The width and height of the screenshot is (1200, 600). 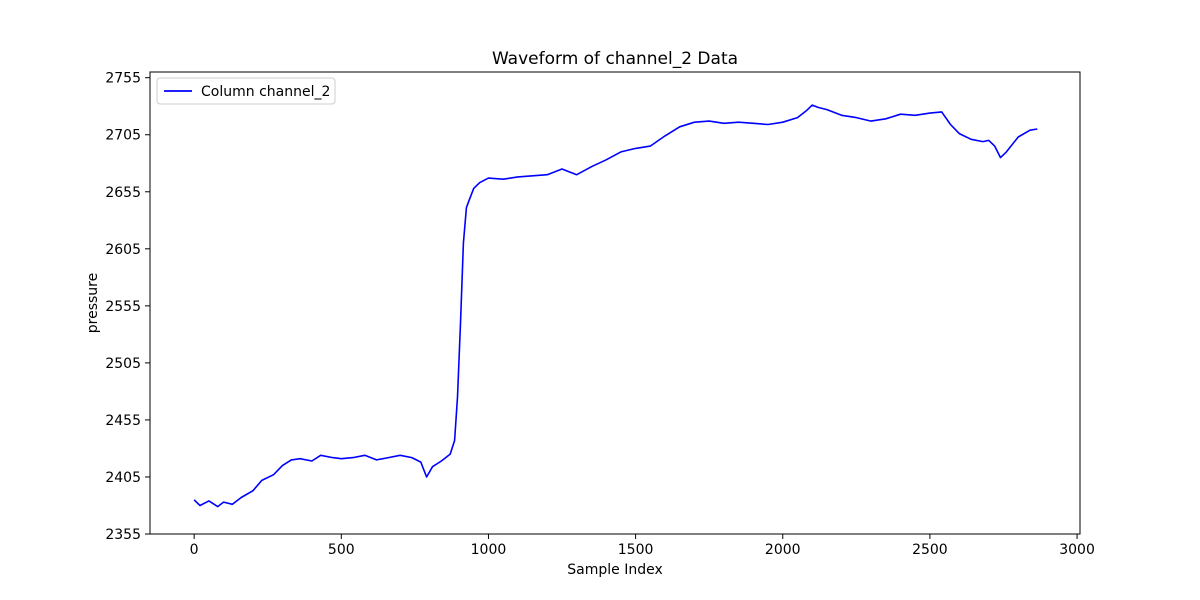 I want to click on y-tick-label: 2605, so click(x=123, y=250).